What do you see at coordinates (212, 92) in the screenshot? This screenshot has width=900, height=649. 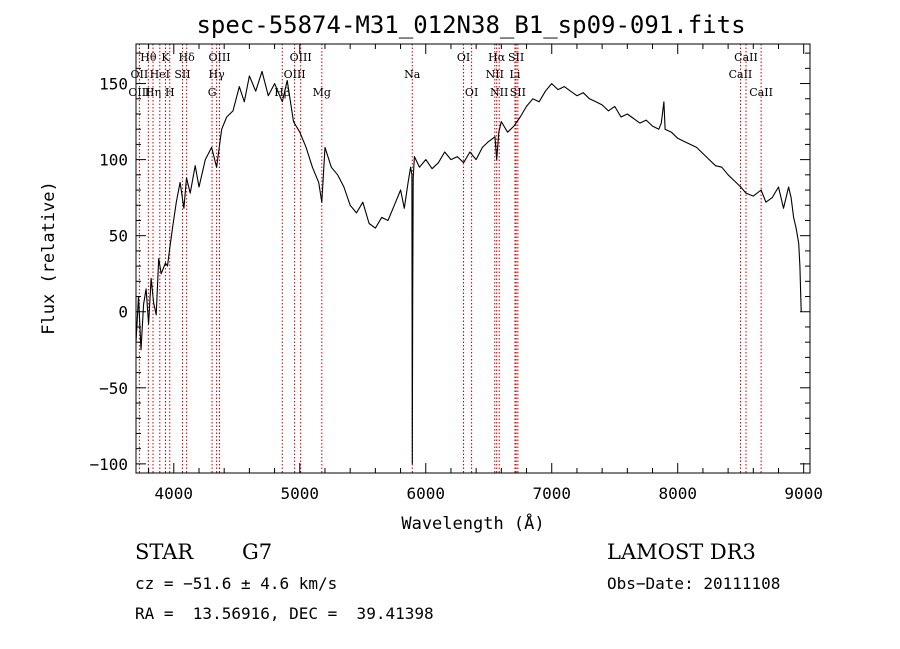 I see `spectral-line-label: G` at bounding box center [212, 92].